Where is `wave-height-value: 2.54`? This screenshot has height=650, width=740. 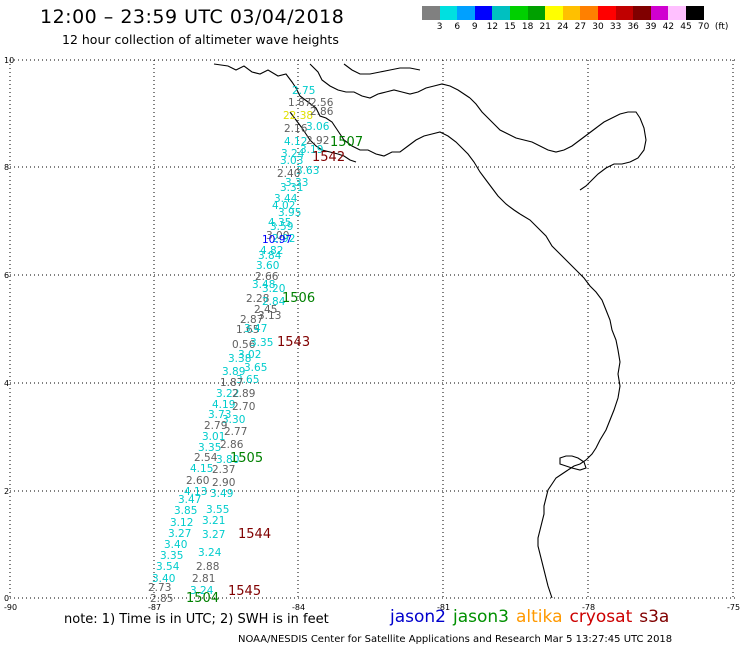 wave-height-value: 2.54 is located at coordinates (206, 458).